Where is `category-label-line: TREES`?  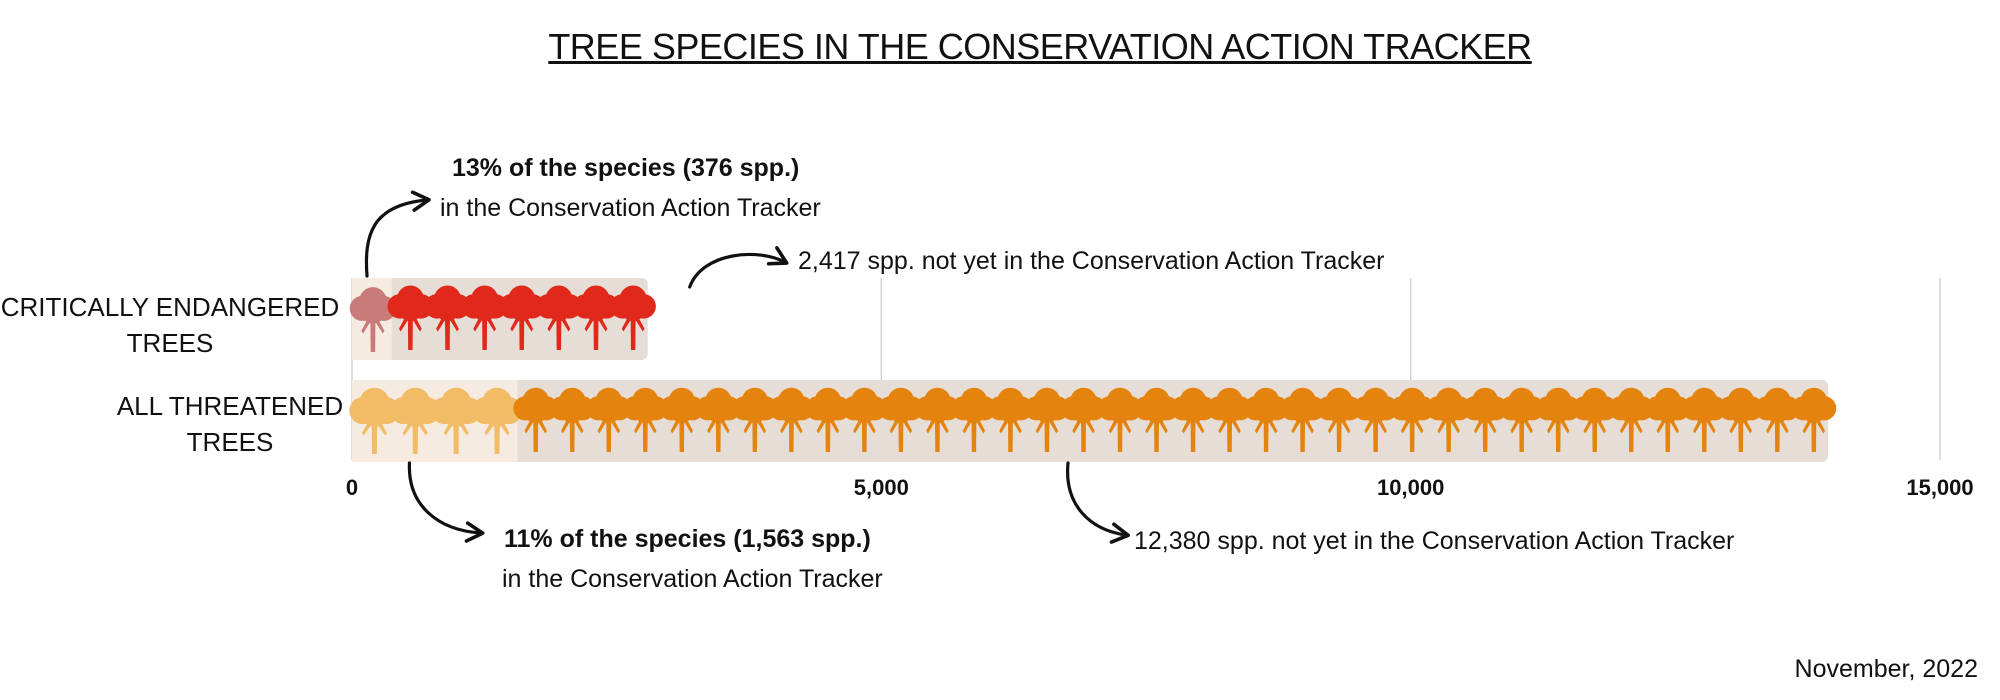
category-label-line: TREES is located at coordinates (230, 442).